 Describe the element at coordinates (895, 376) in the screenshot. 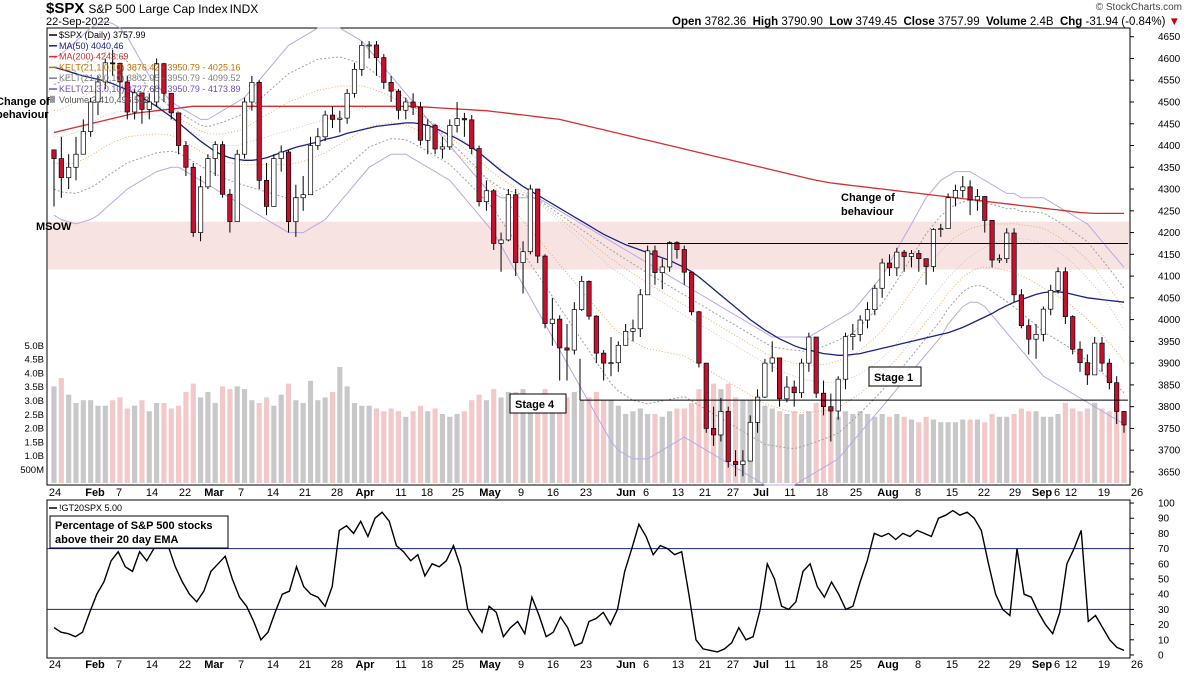

I see `annotation-stage-1-box` at that location.